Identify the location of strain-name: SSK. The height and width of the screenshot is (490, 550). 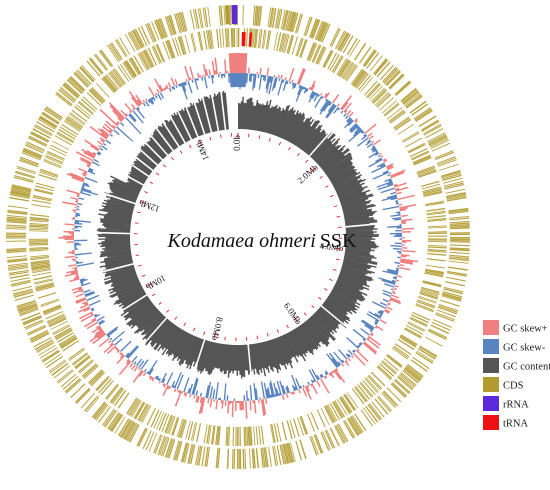
(338, 241).